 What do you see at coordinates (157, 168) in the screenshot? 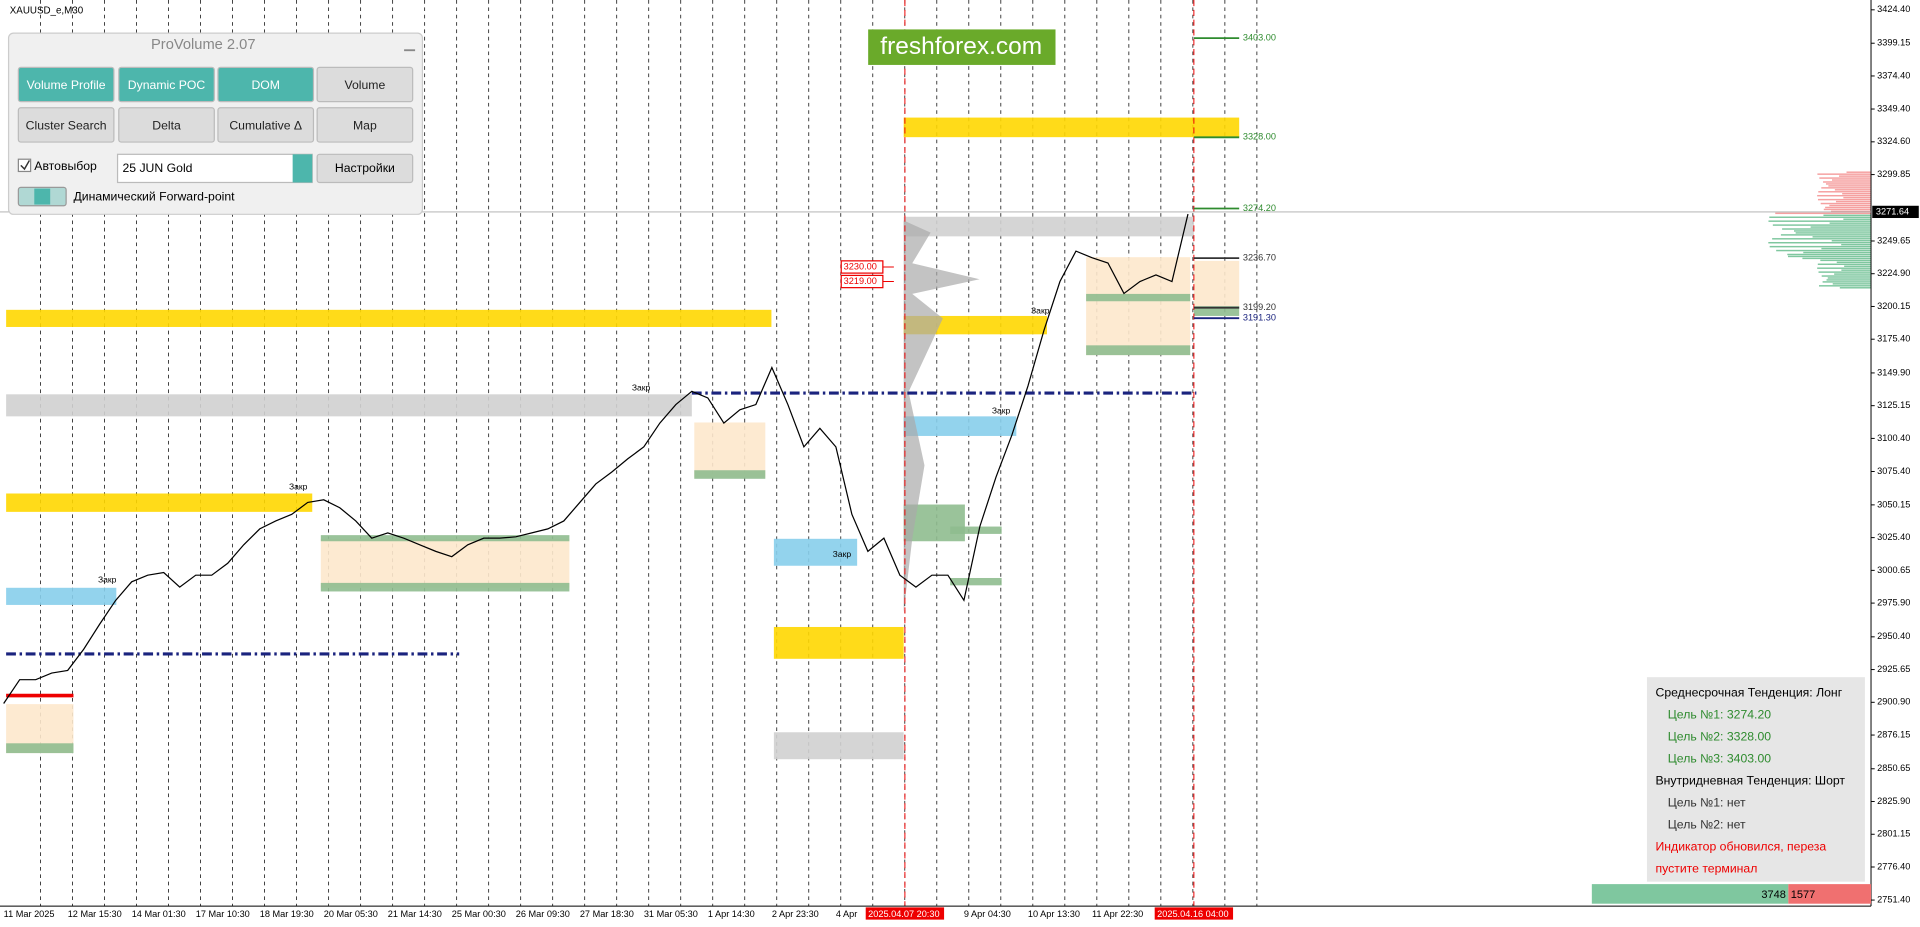
I see `contract-select-value: 25 JUN Gold` at bounding box center [157, 168].